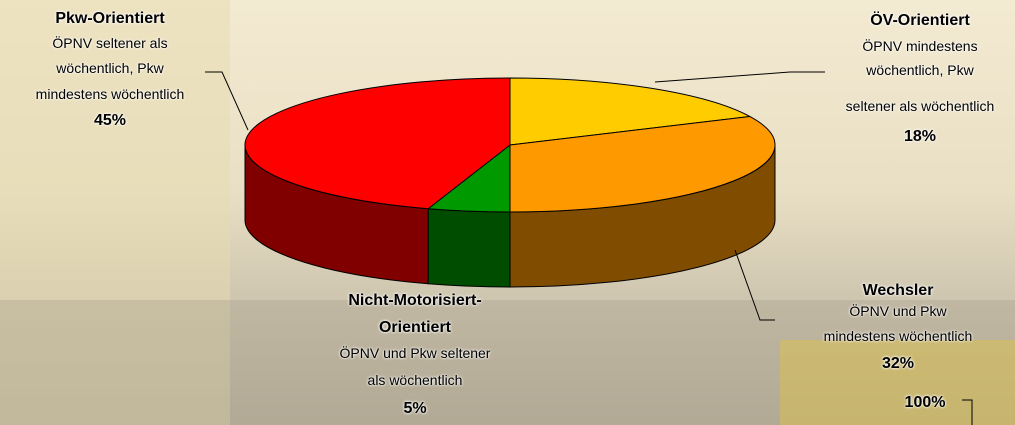 The width and height of the screenshot is (1015, 425). Describe the element at coordinates (415, 408) in the screenshot. I see `value-label: 5%` at that location.